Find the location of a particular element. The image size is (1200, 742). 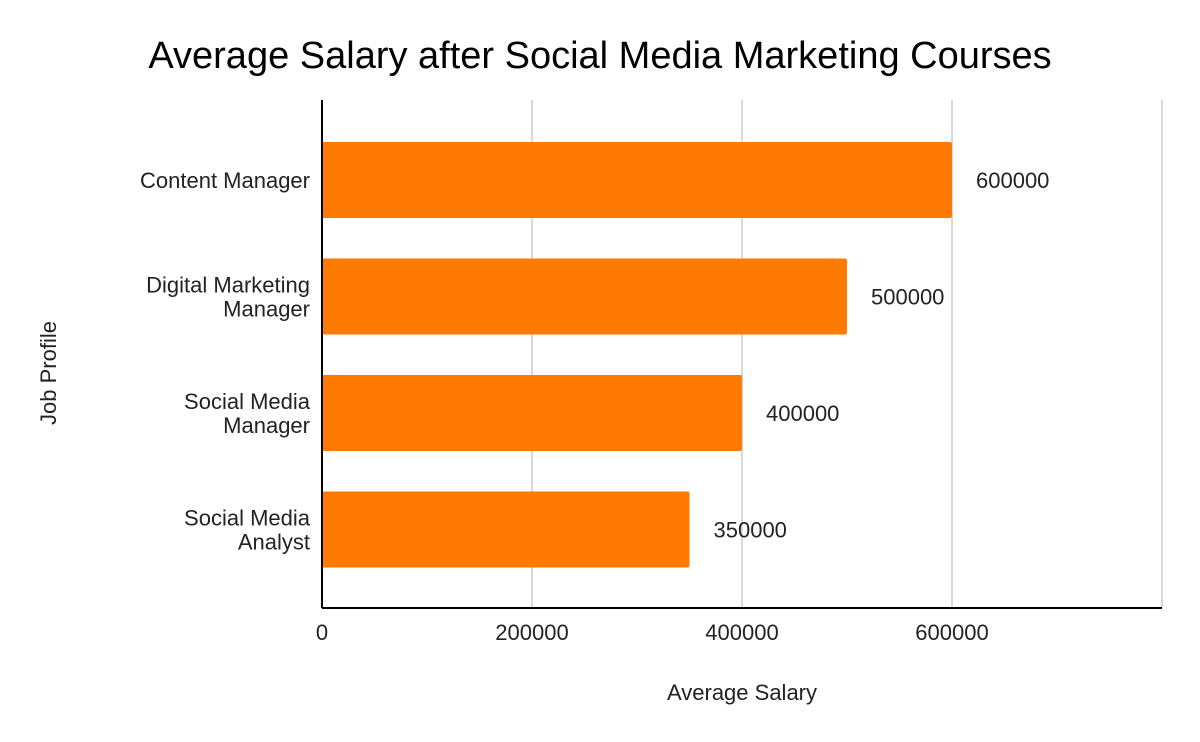

y-axis-title: Job Profile is located at coordinates (48, 373).